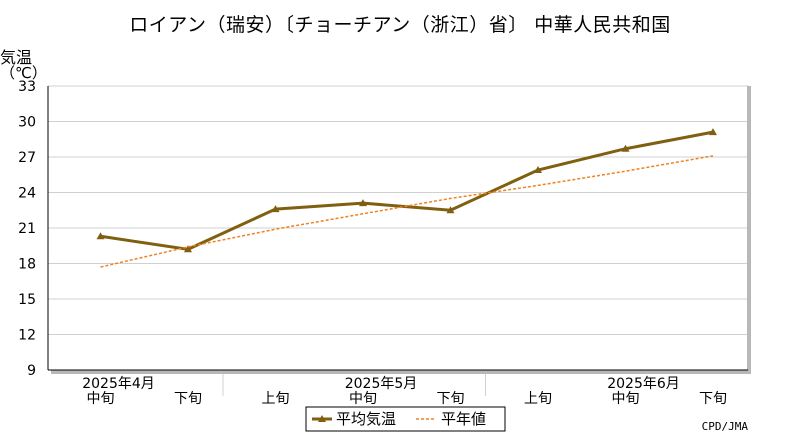 The height and width of the screenshot is (440, 800). What do you see at coordinates (27, 158) in the screenshot?
I see `y-tick-label: 27` at bounding box center [27, 158].